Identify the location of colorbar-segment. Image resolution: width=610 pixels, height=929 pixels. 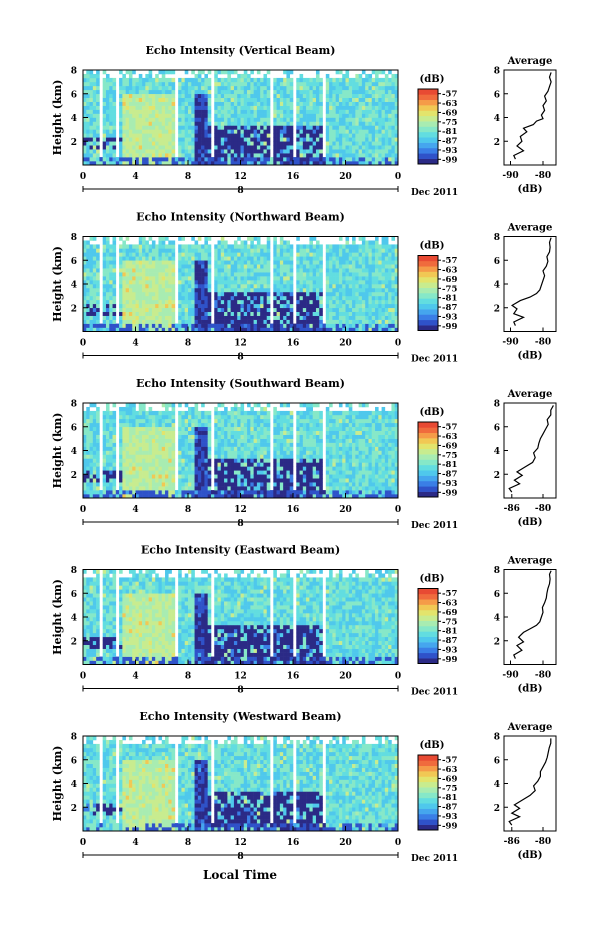
(428, 140).